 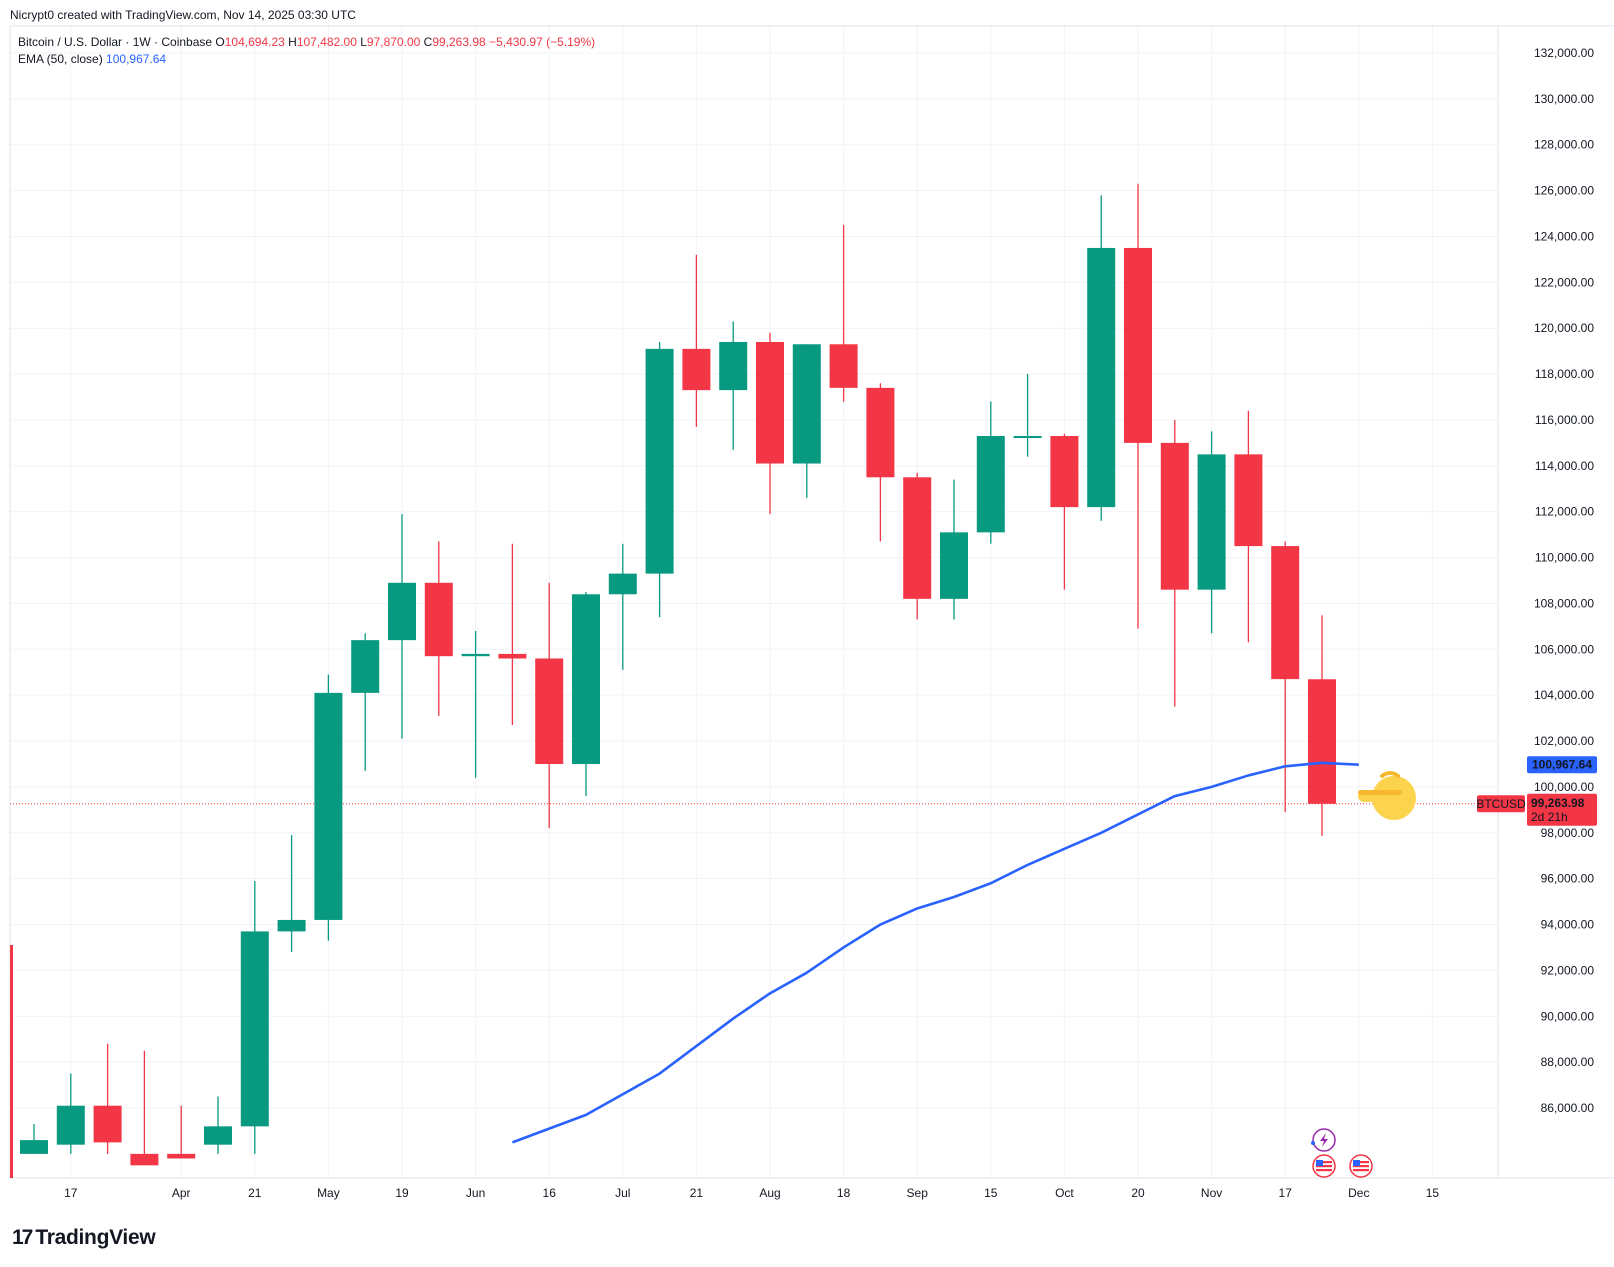 I want to click on price-tick-label: 98,000.00, so click(x=1568, y=833).